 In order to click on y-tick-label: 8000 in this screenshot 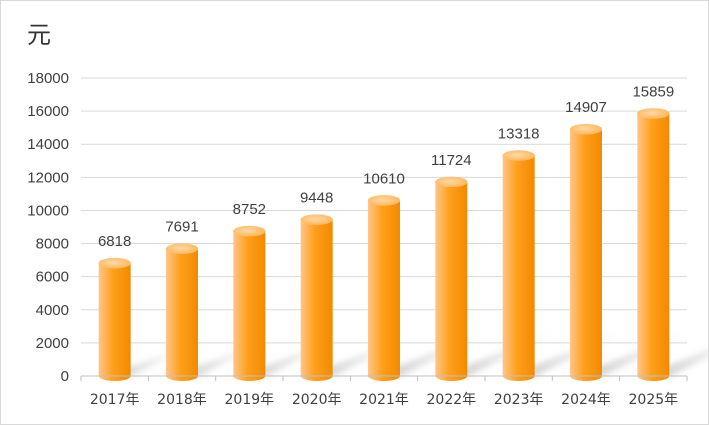, I will do `click(52, 244)`.